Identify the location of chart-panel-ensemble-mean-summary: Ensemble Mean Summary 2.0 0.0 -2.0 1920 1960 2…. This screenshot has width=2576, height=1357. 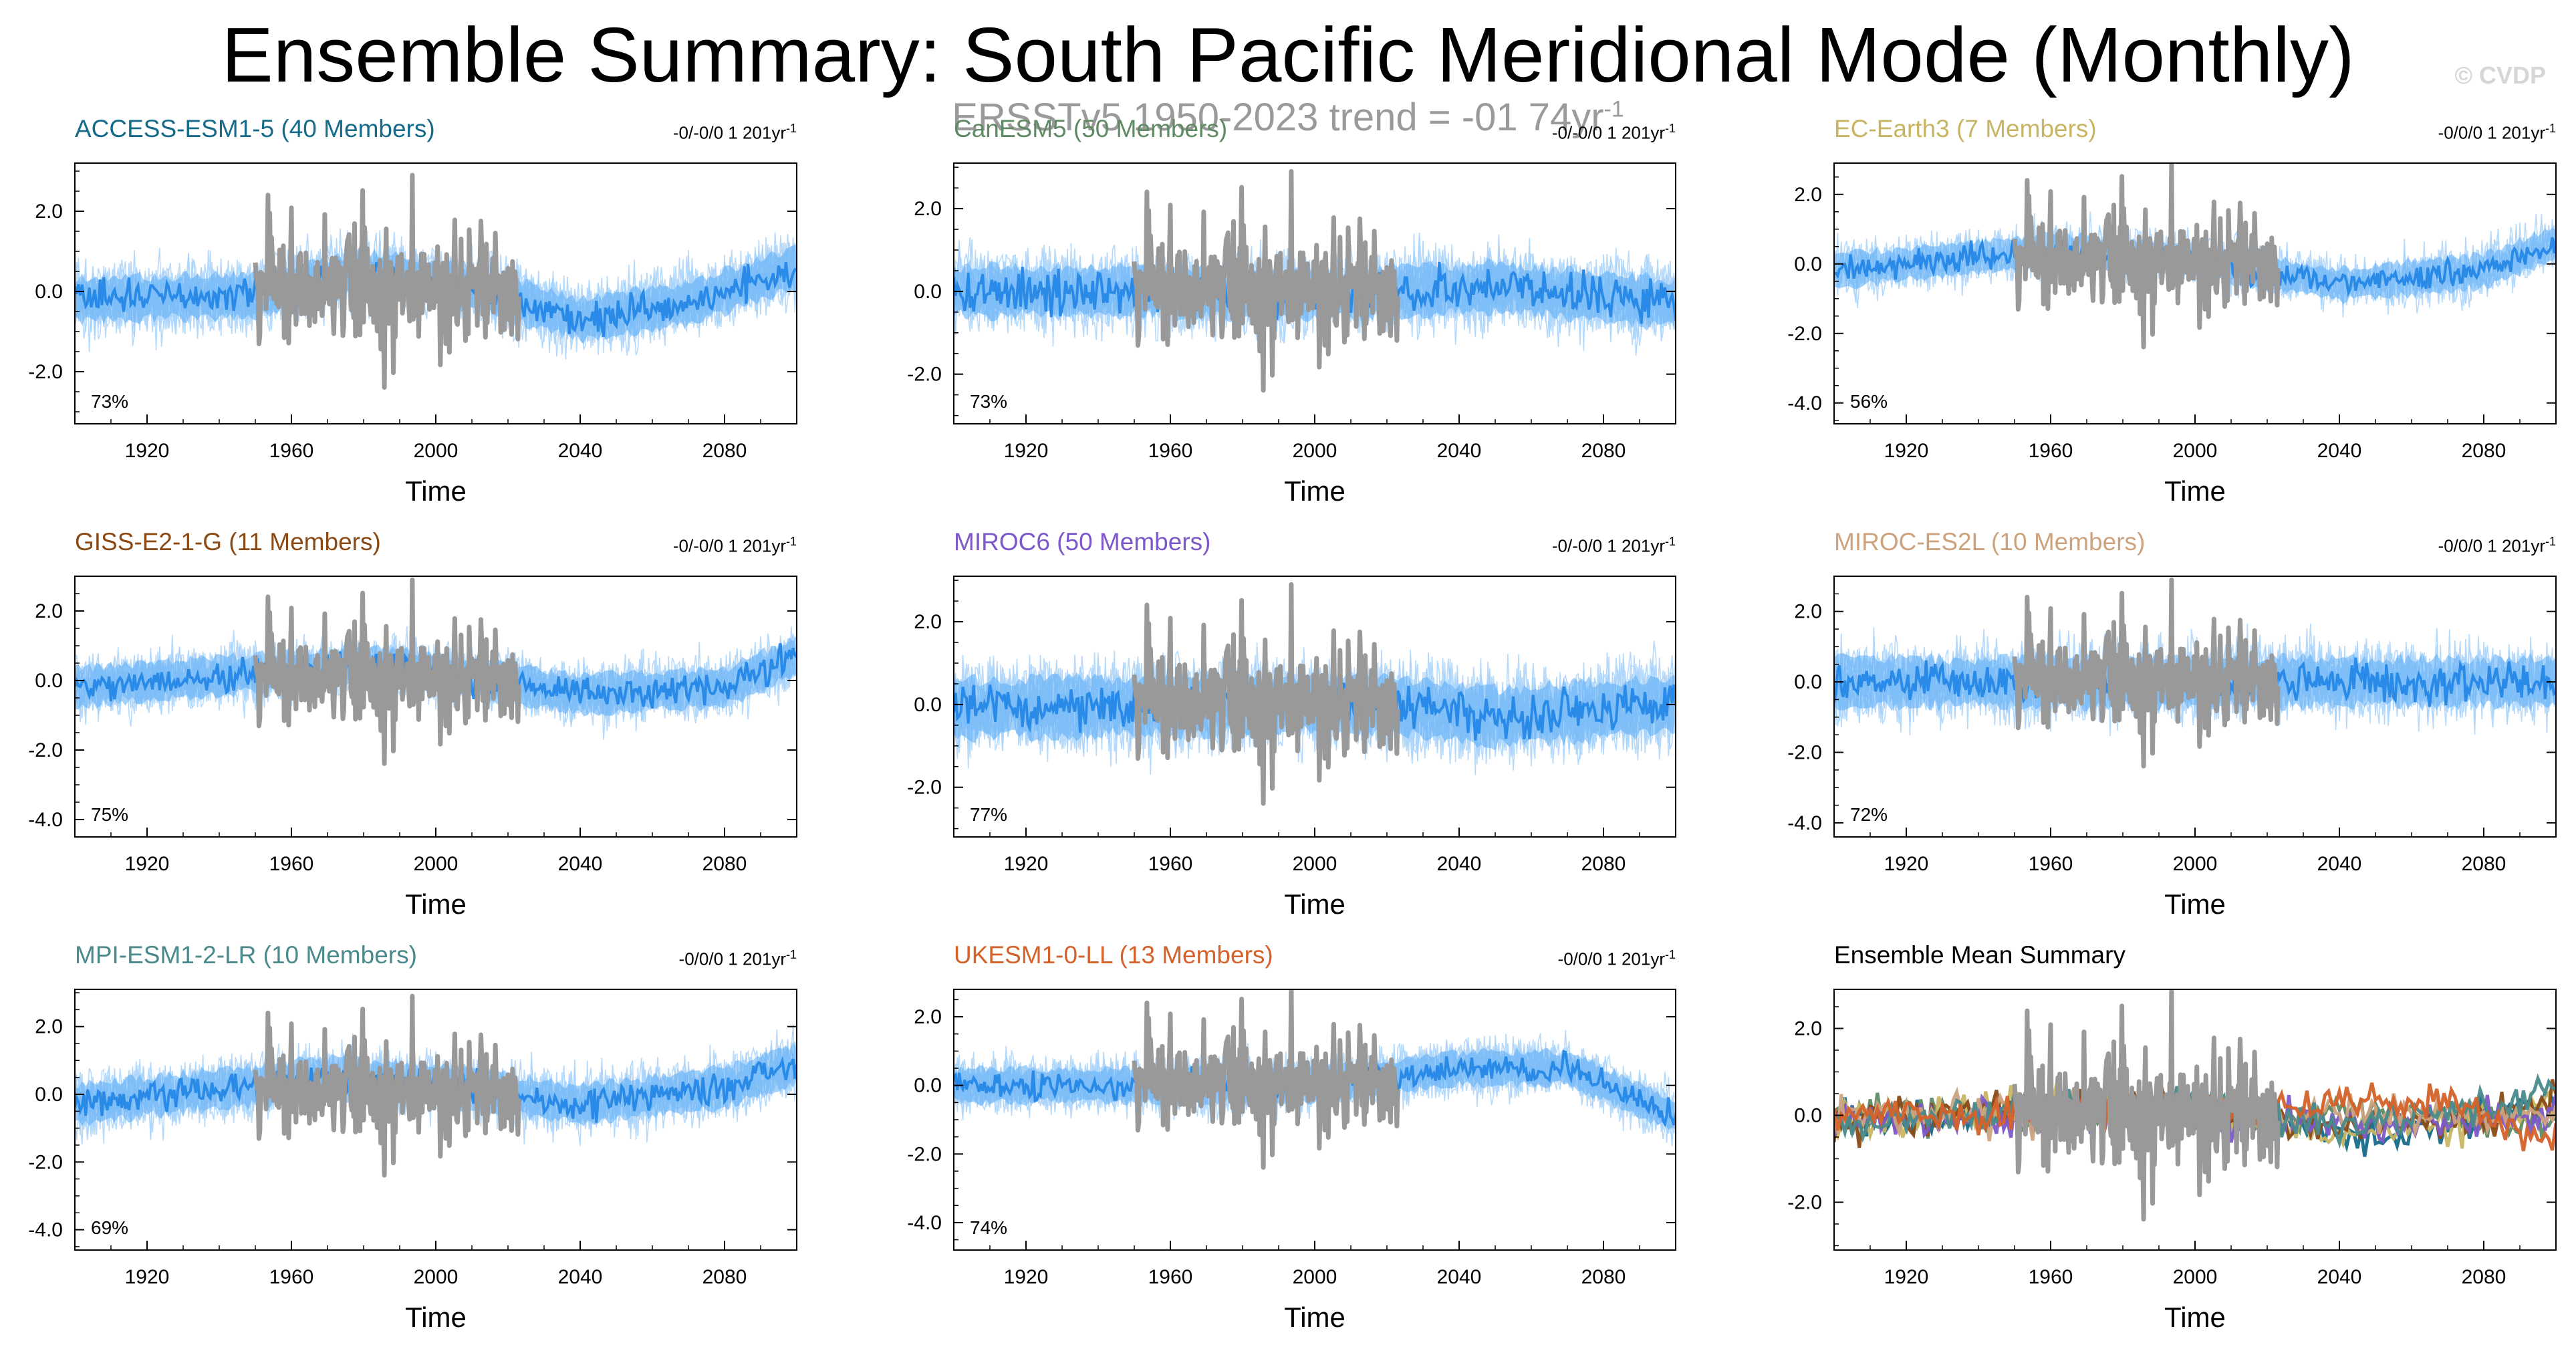
(2172, 1142).